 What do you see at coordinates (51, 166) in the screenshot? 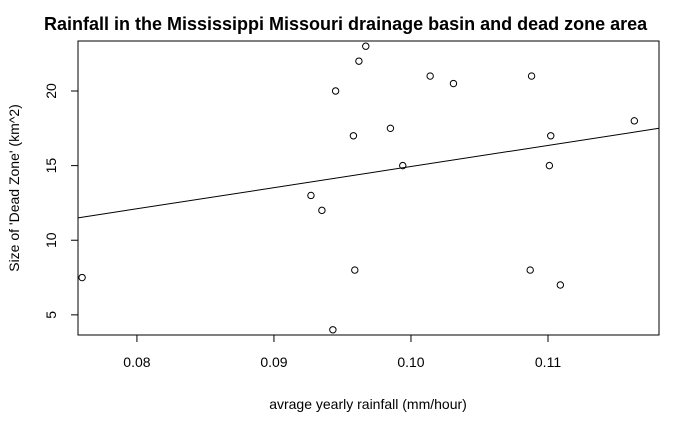
I see `y-tick-label: 15` at bounding box center [51, 166].